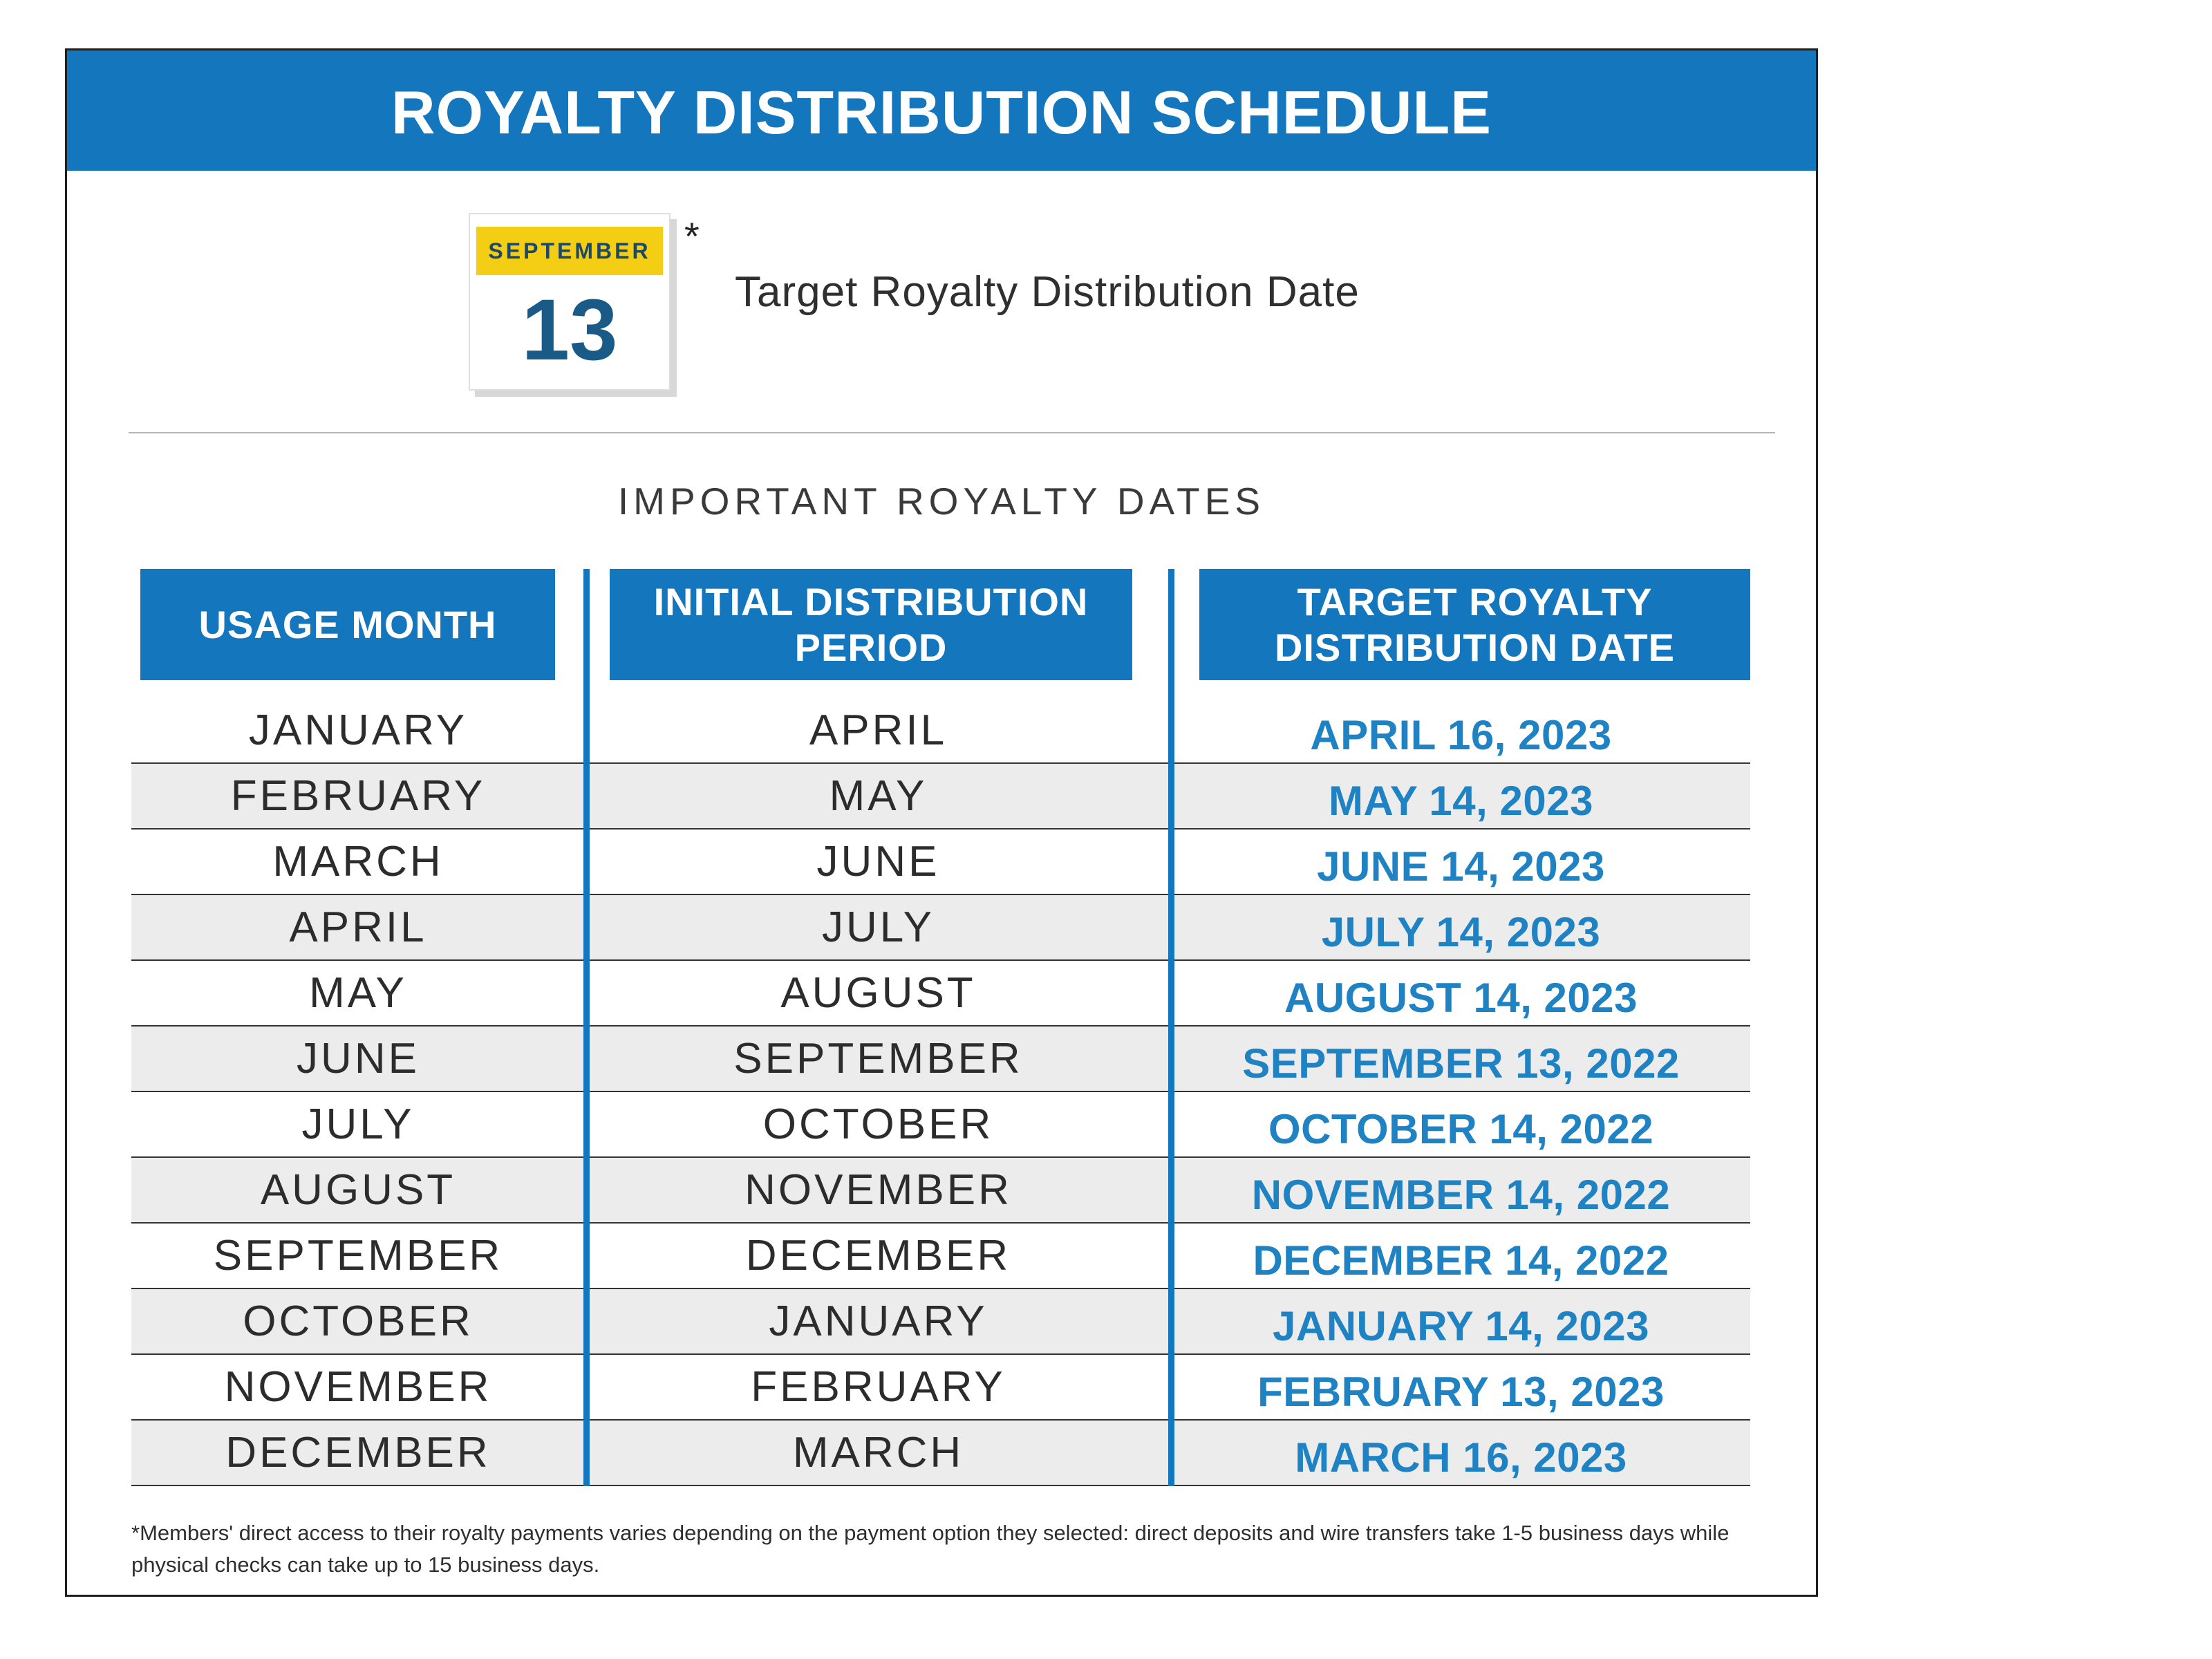  Describe the element at coordinates (358, 1058) in the screenshot. I see `usage-month-cell: JUNE` at that location.